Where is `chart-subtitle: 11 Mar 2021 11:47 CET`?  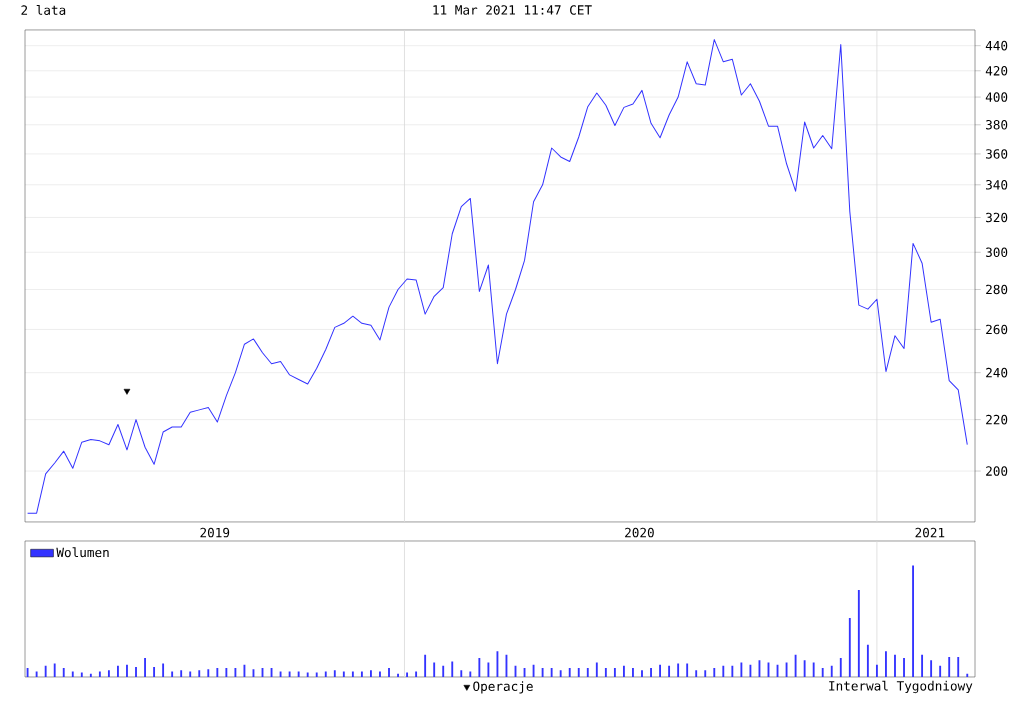
chart-subtitle: 11 Mar 2021 11:47 CET is located at coordinates (512, 10).